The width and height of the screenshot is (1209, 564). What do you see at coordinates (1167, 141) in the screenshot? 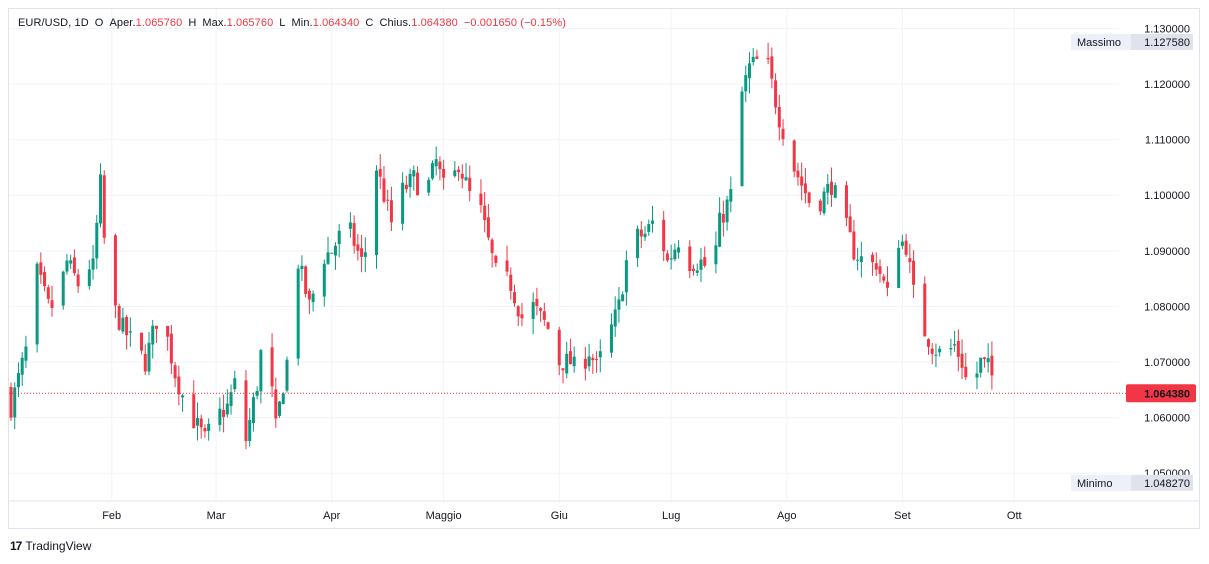
I see `y-tick-label: 1.110000` at bounding box center [1167, 141].